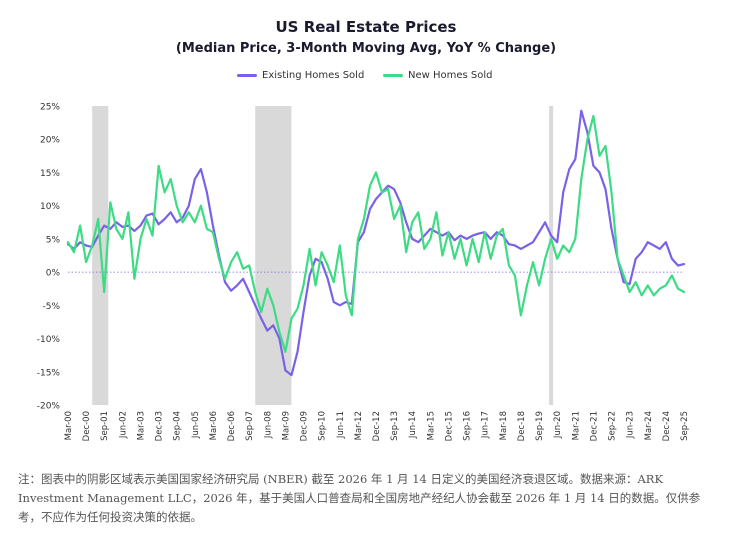 The width and height of the screenshot is (732, 542). What do you see at coordinates (685, 426) in the screenshot?
I see `x-tick-label: Sep-25` at bounding box center [685, 426].